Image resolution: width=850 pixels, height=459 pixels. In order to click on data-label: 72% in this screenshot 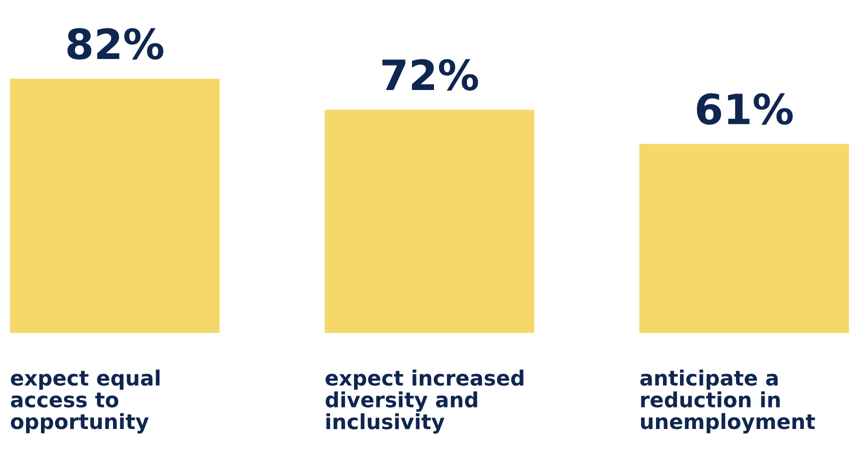, I will do `click(430, 75)`.